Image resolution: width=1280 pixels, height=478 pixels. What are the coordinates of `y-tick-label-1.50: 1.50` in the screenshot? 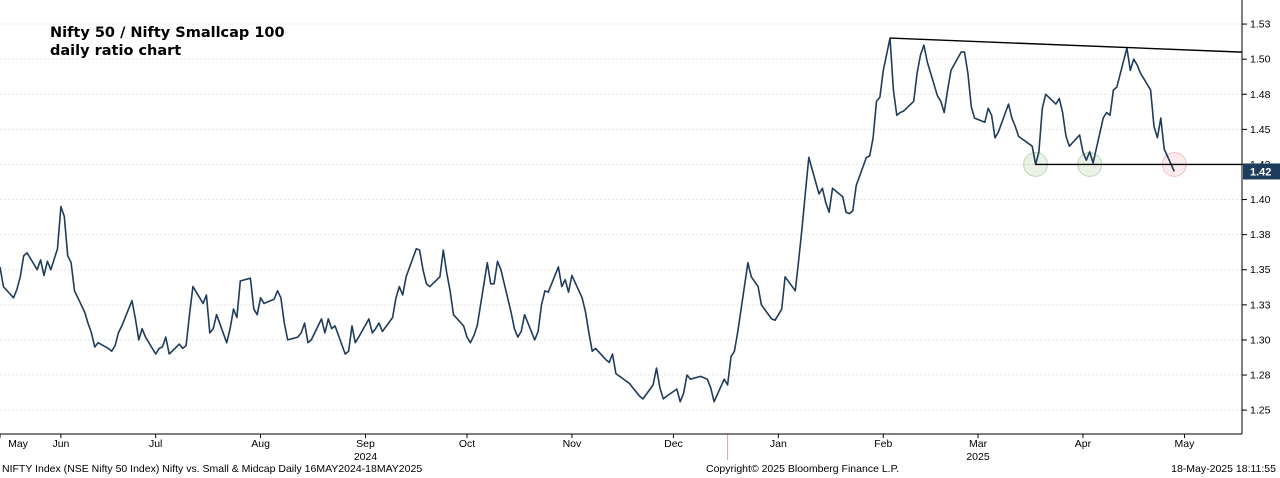 It's located at (1260, 60).